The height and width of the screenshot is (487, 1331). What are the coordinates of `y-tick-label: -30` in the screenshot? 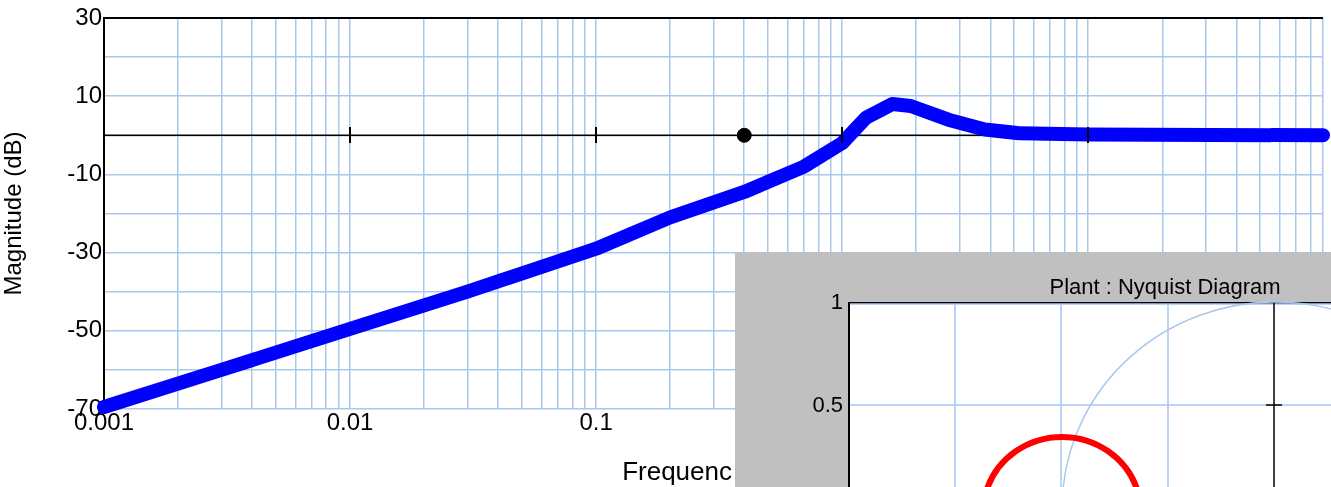 It's located at (84, 251).